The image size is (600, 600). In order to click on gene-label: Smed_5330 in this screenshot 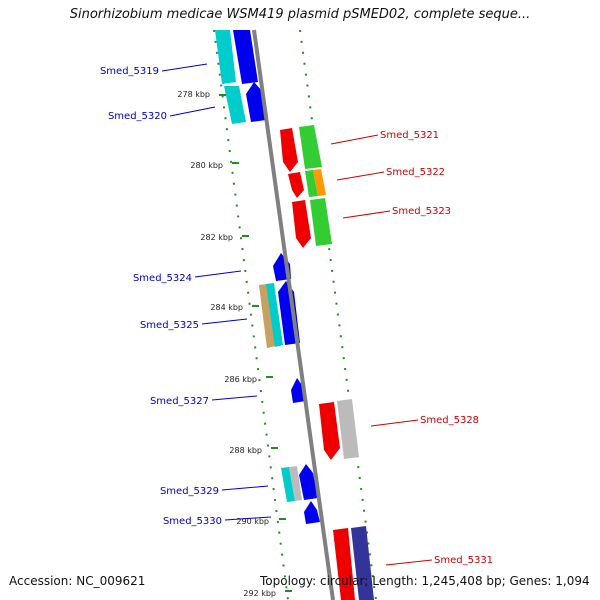, I will do `click(192, 521)`.